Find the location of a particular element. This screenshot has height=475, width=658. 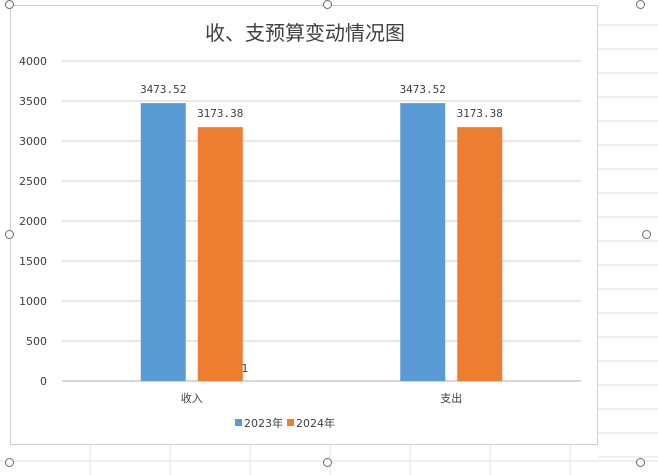

y-tick-label: 2500 is located at coordinates (33, 181).